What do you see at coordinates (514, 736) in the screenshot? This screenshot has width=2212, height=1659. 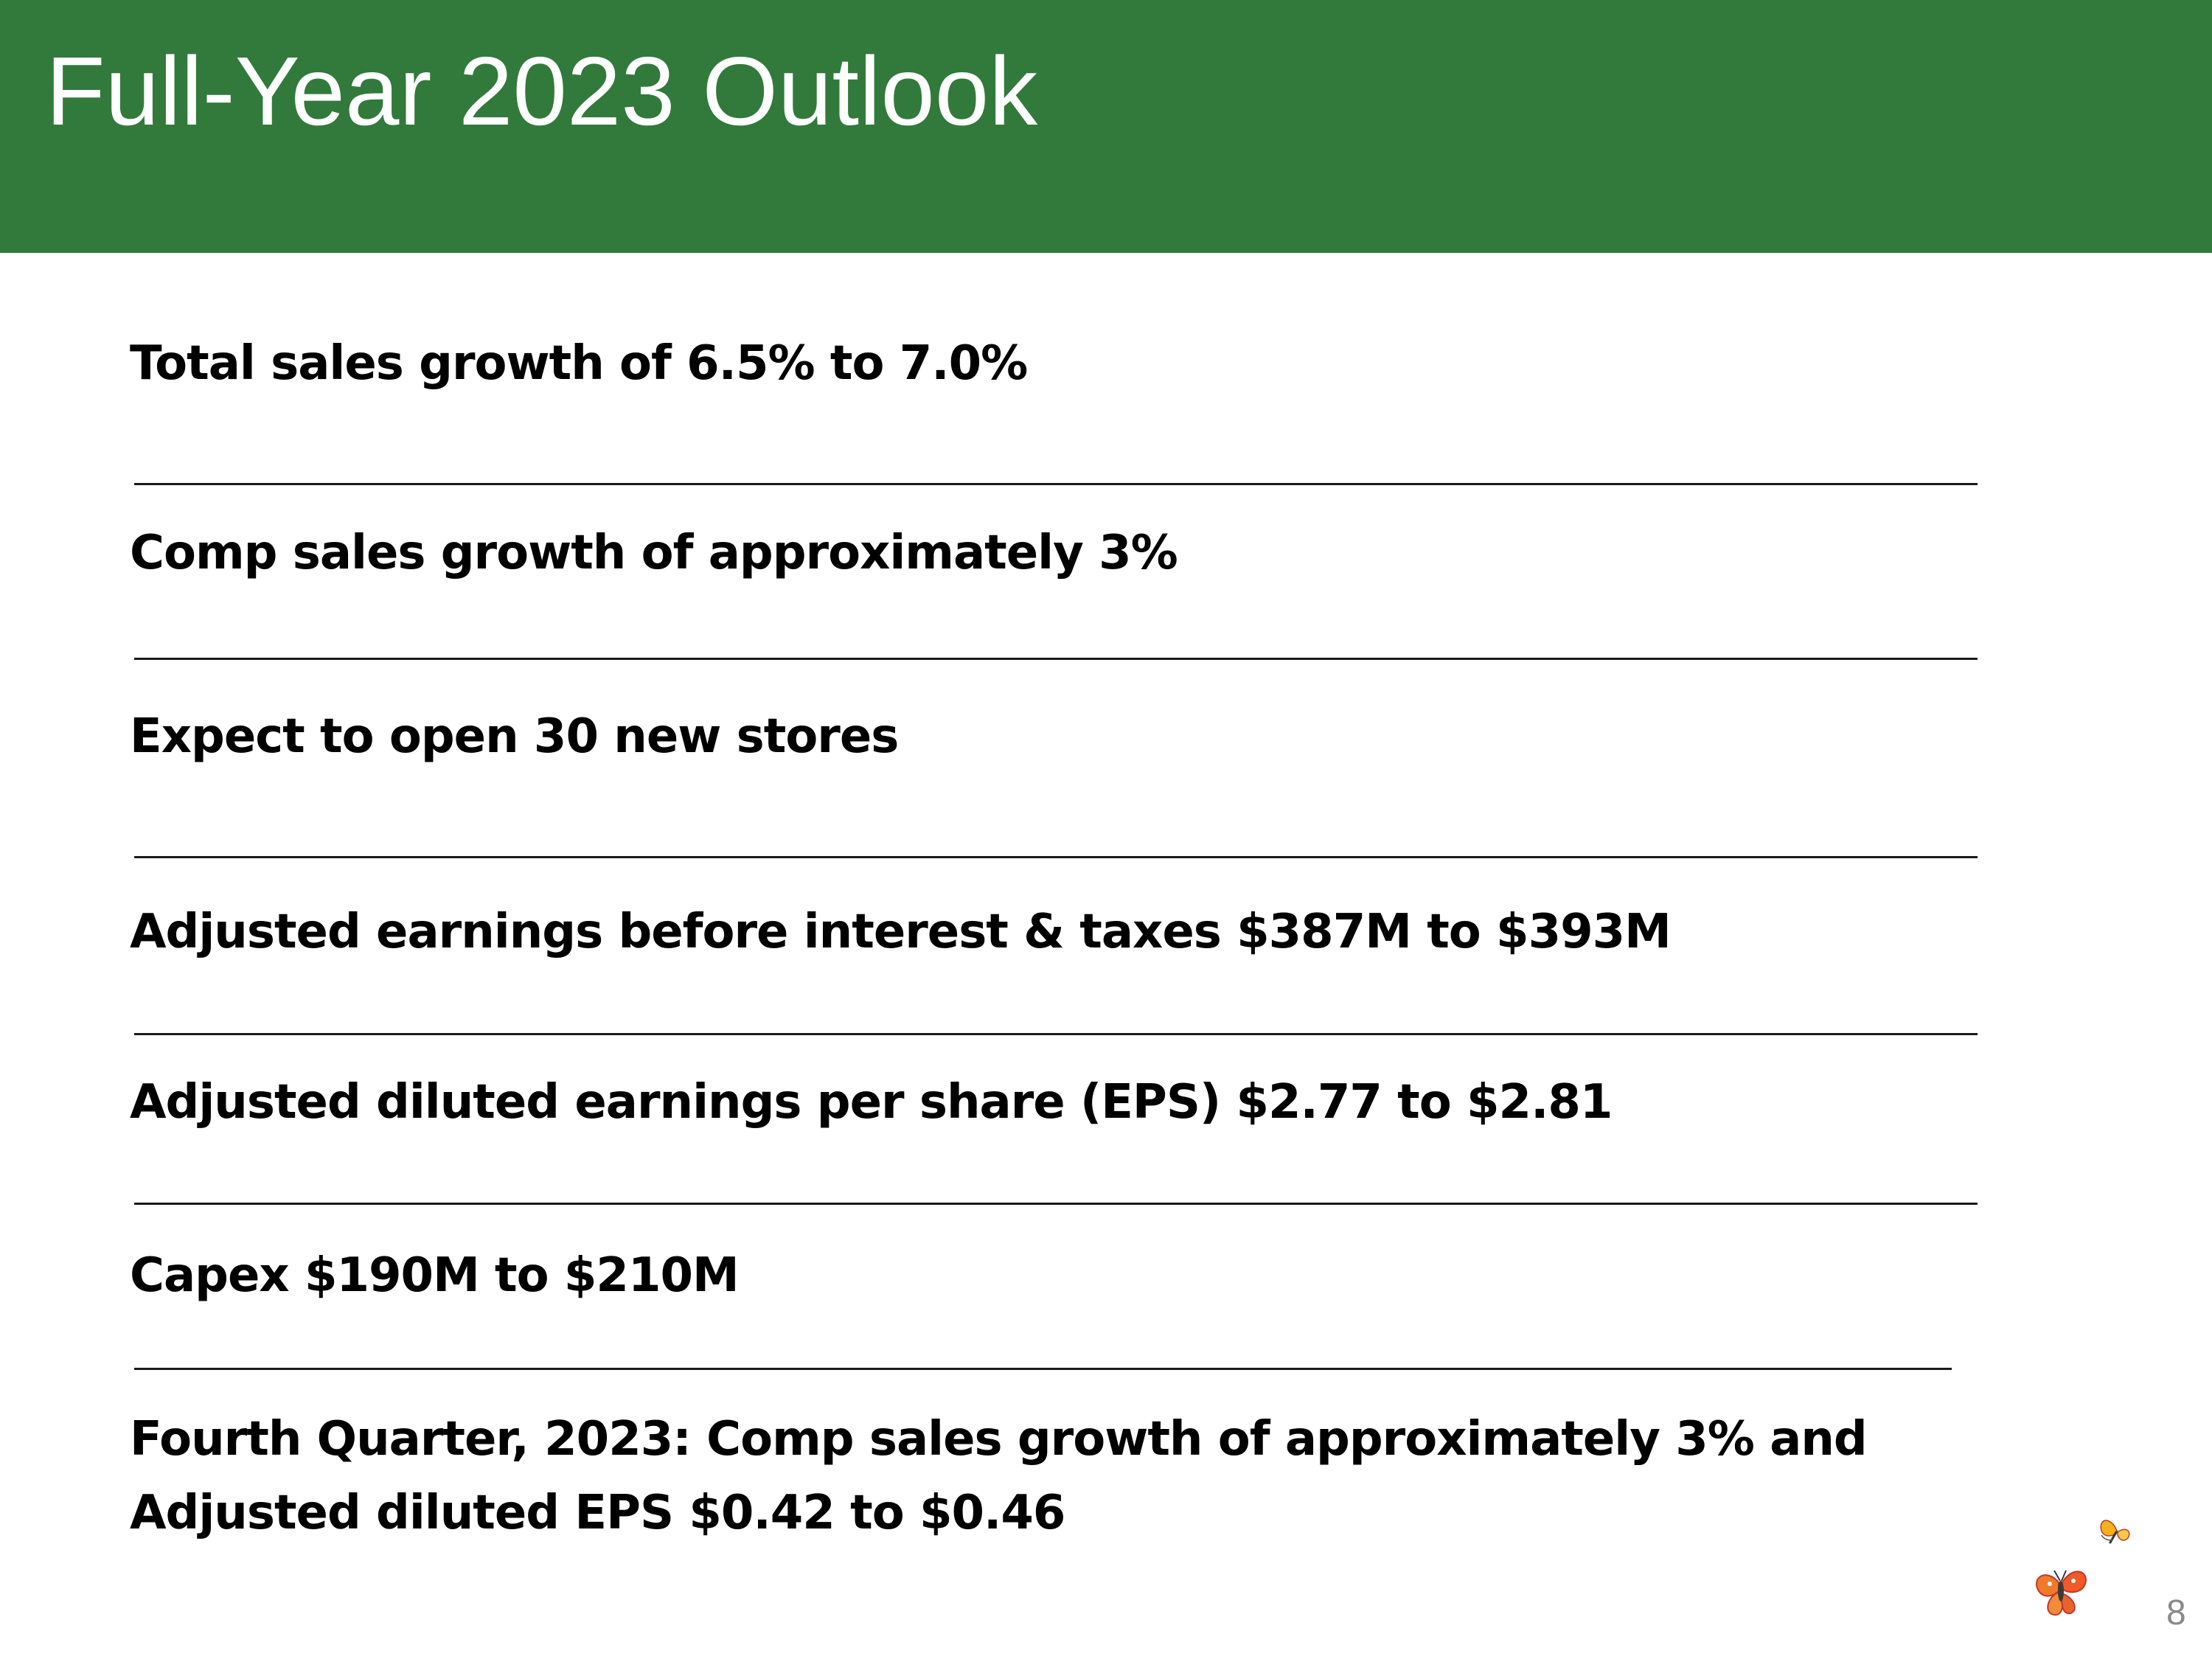 I see `outlook-item-new-stores: Expect to open 30 new stores` at bounding box center [514, 736].